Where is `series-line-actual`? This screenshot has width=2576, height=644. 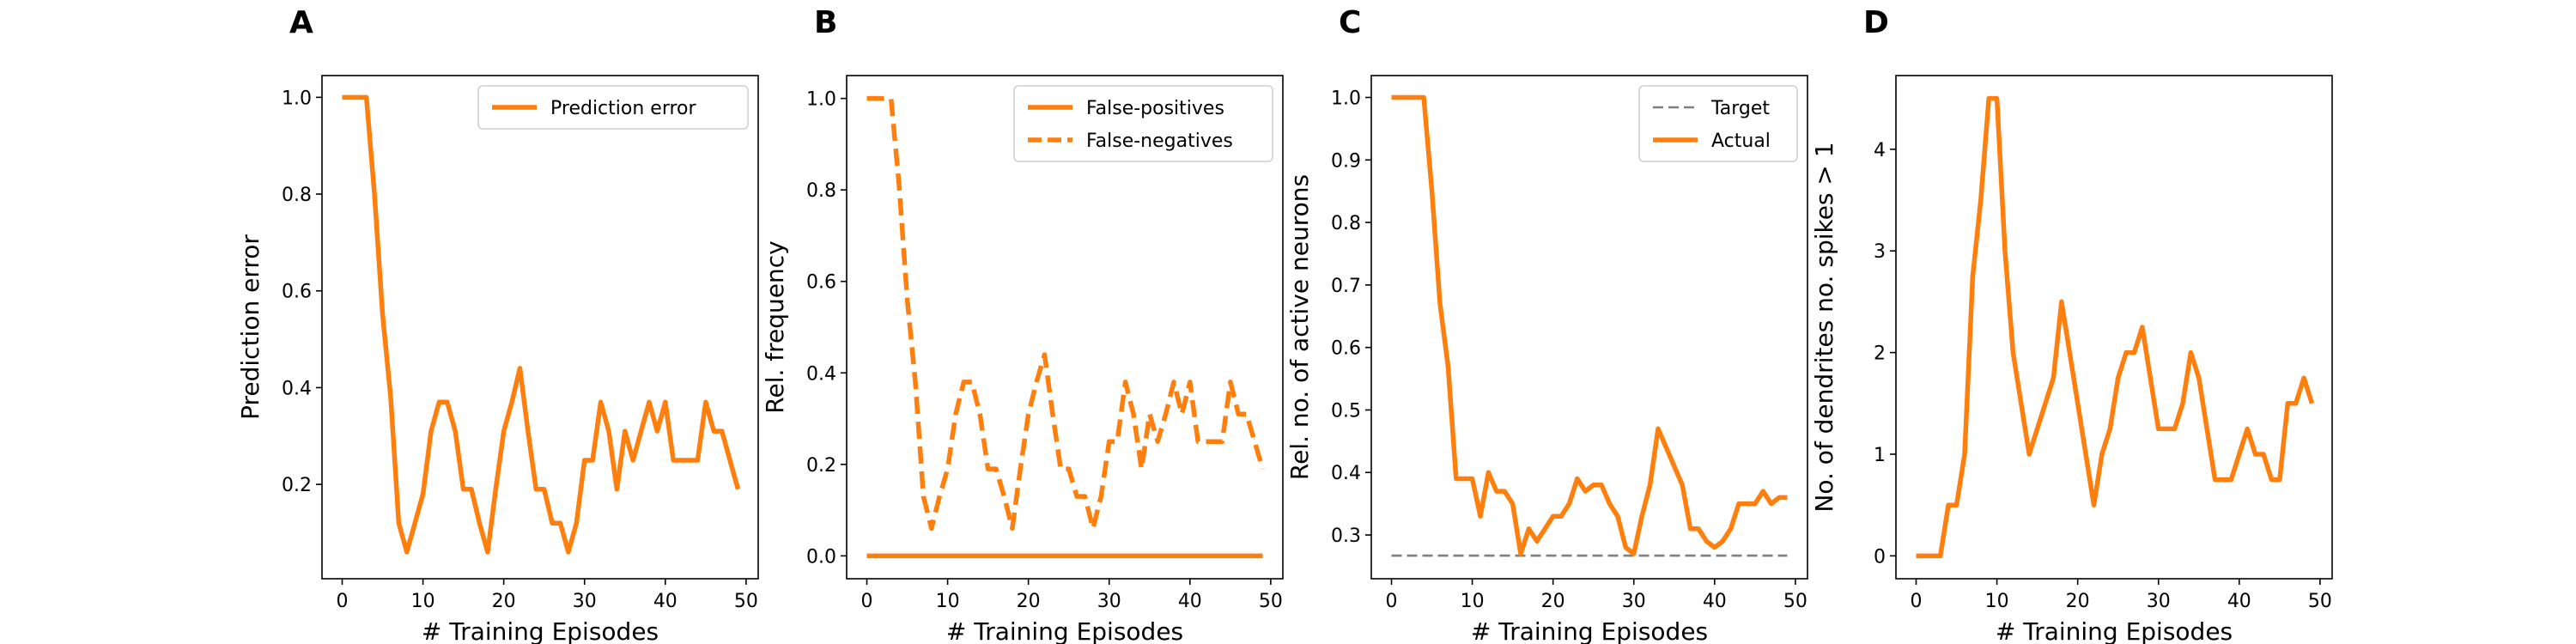 series-line-actual is located at coordinates (1590, 325).